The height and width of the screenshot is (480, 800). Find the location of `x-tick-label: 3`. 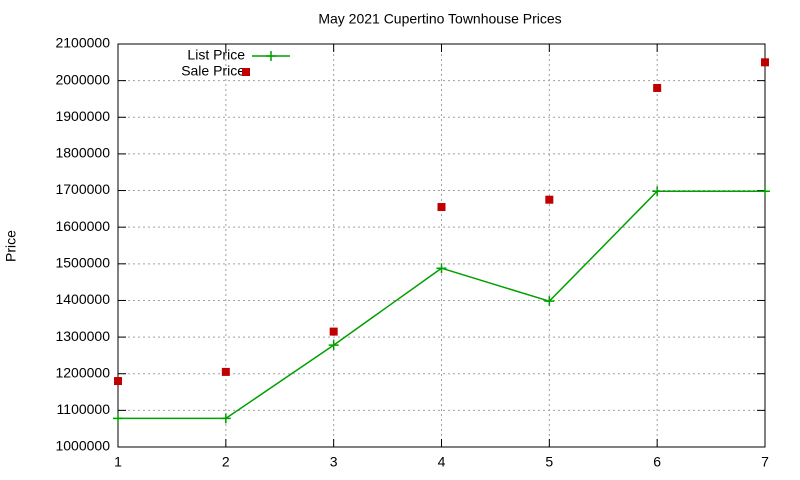

x-tick-label: 3 is located at coordinates (334, 462).